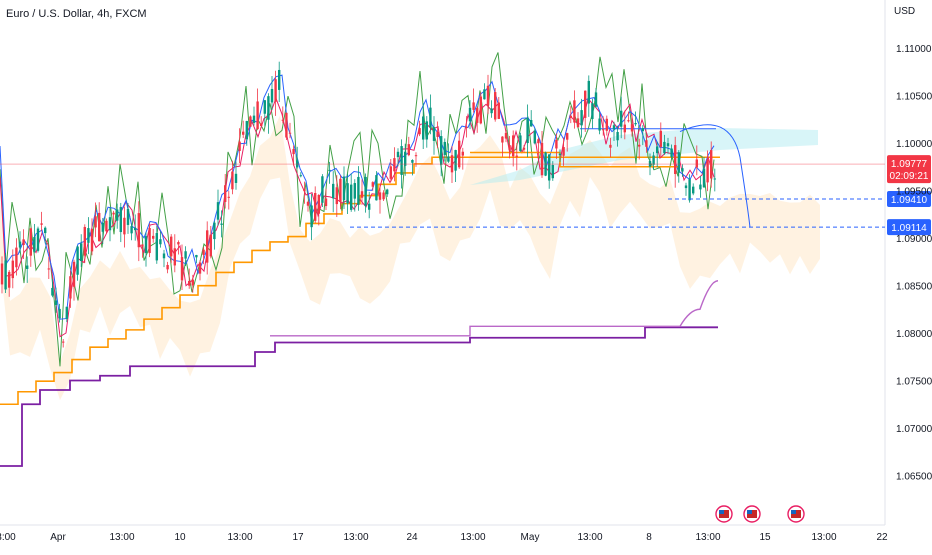  Describe the element at coordinates (914, 97) in the screenshot. I see `y-tick-label: 1.10500` at that location.